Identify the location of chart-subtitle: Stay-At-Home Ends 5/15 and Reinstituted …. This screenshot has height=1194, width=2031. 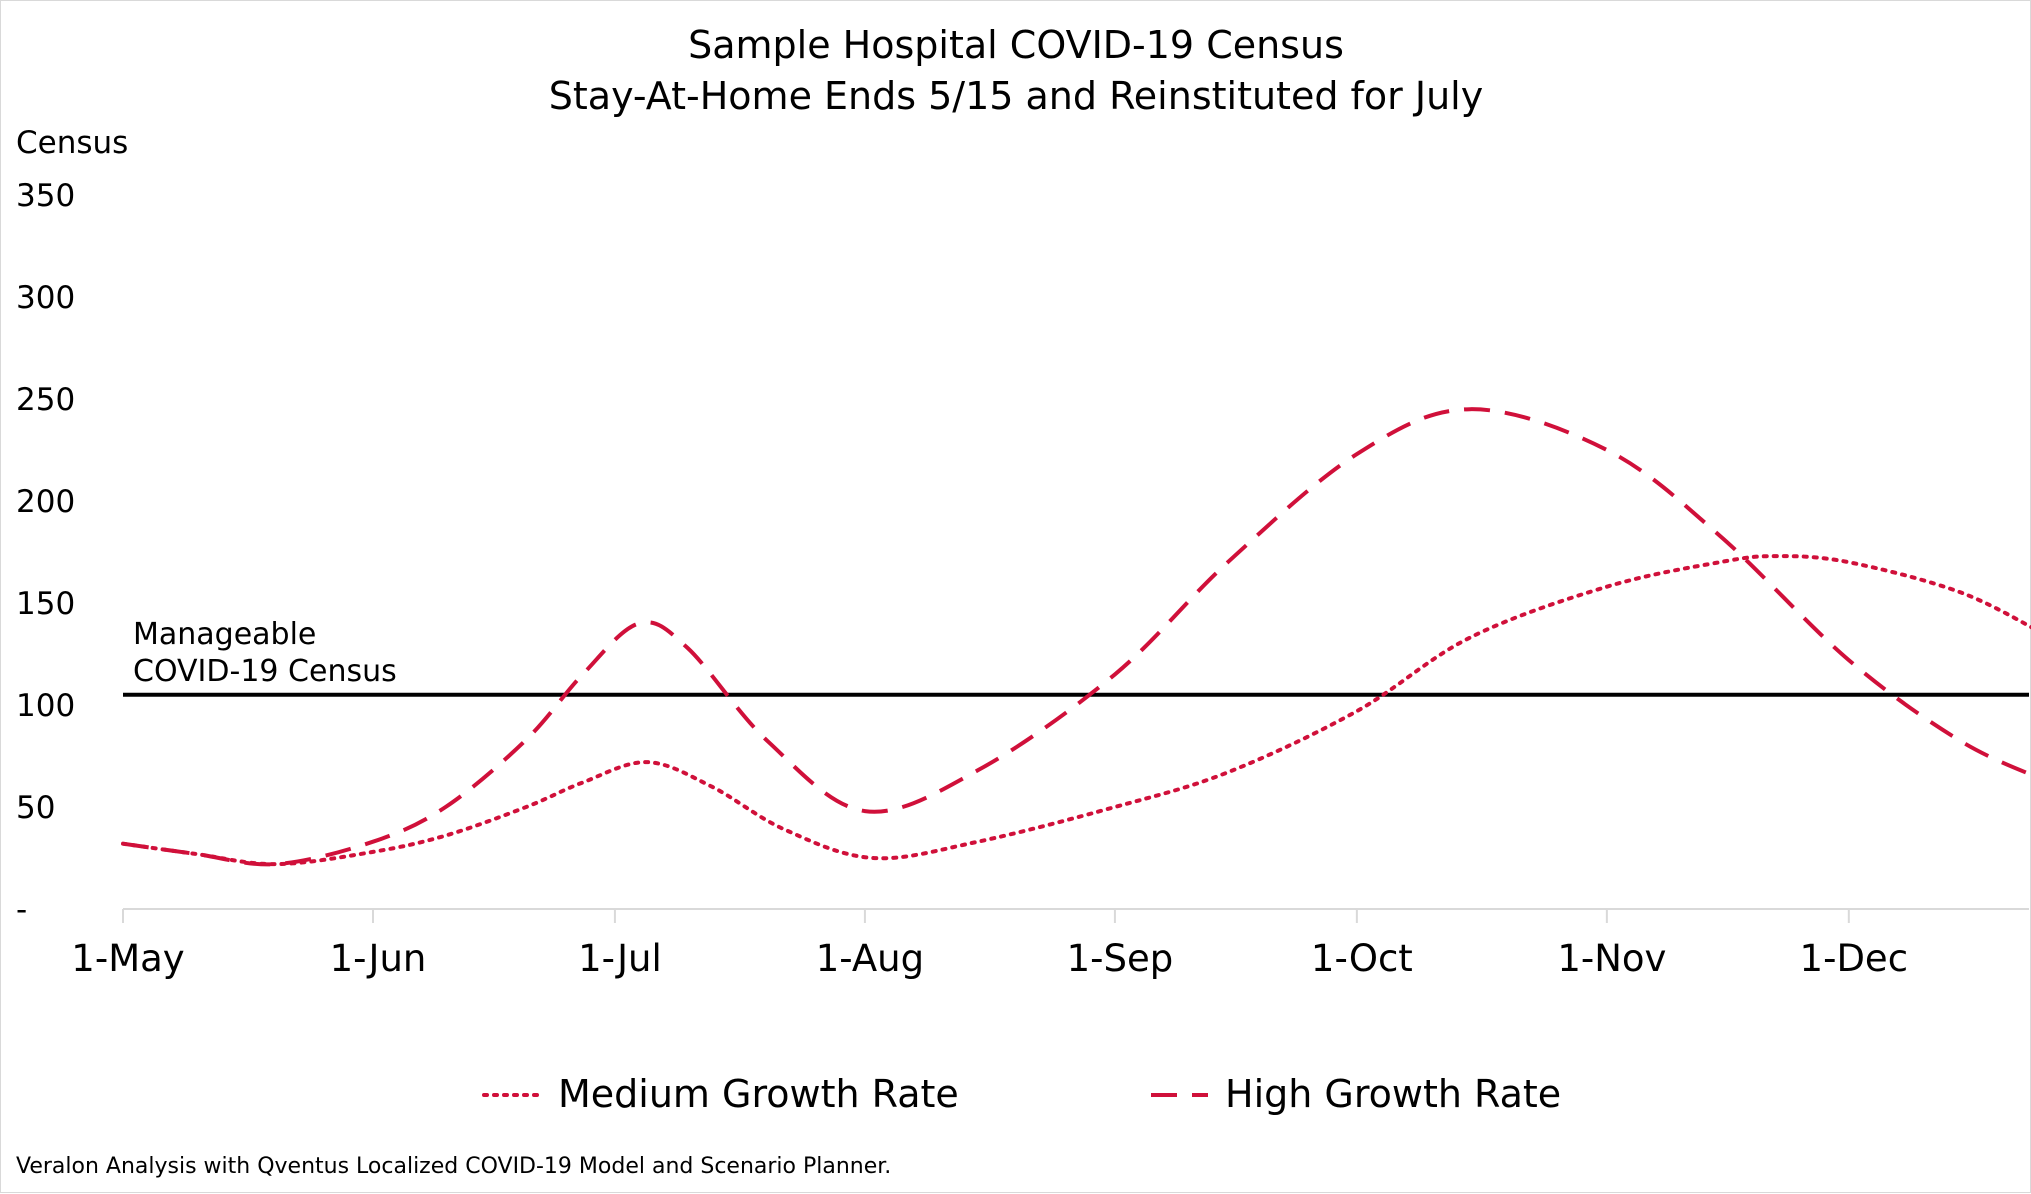
(1016, 96).